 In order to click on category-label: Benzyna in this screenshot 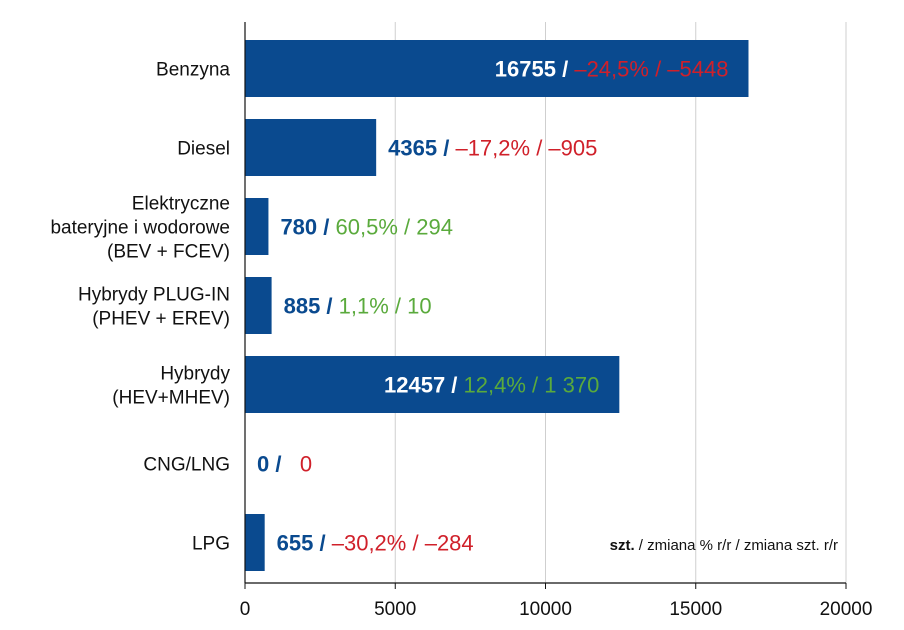, I will do `click(193, 70)`.